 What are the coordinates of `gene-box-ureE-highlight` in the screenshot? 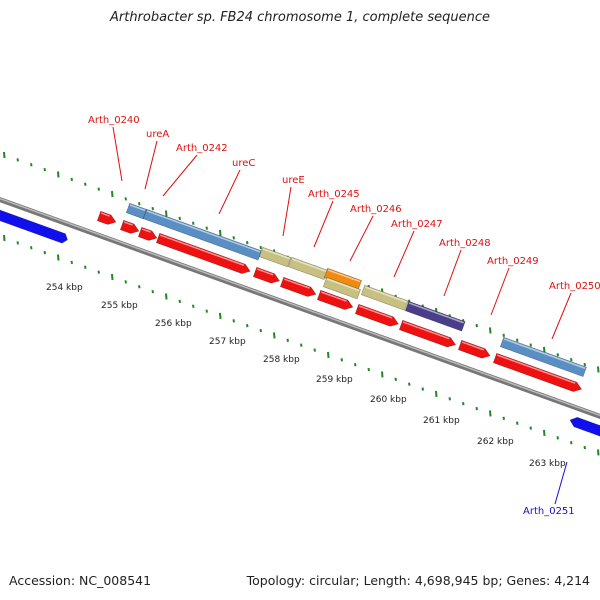 It's located at (276, 254).